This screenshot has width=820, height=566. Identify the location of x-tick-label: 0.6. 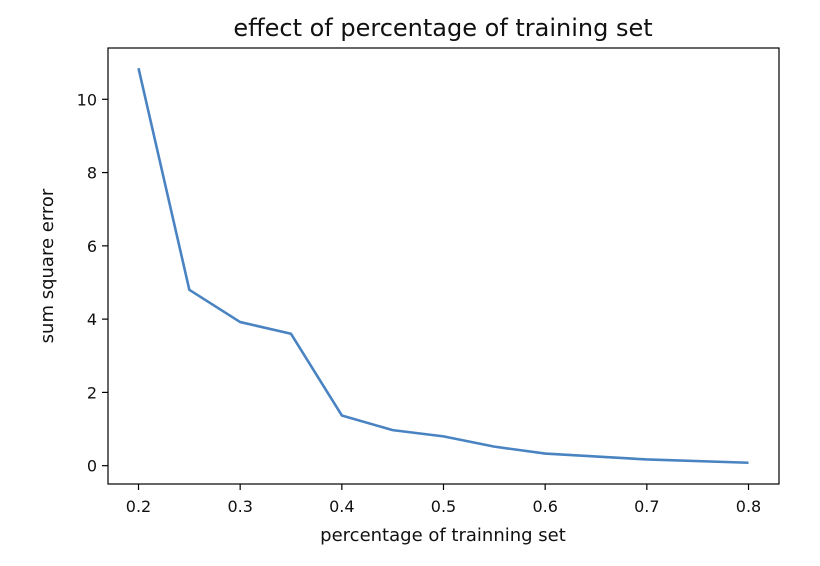
(544, 506).